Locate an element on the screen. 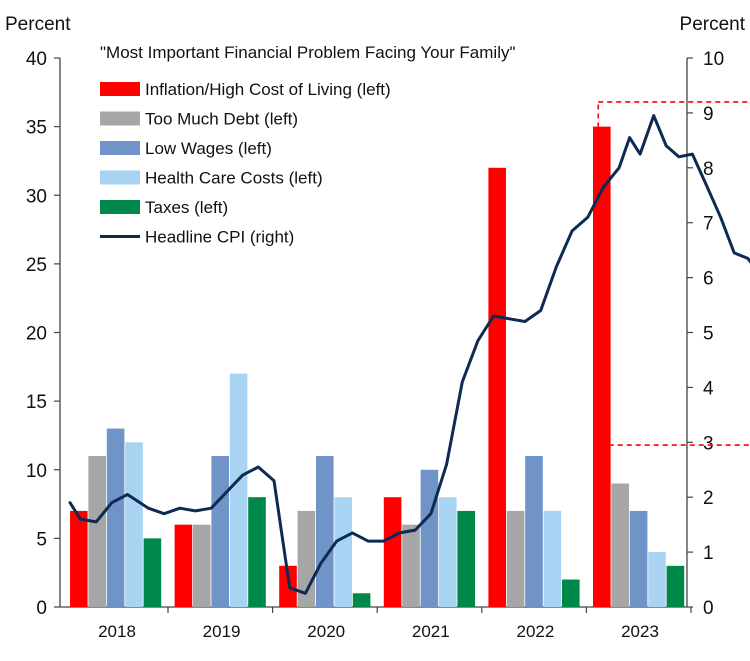  legend-label: Health Care Costs (left) is located at coordinates (234, 178).